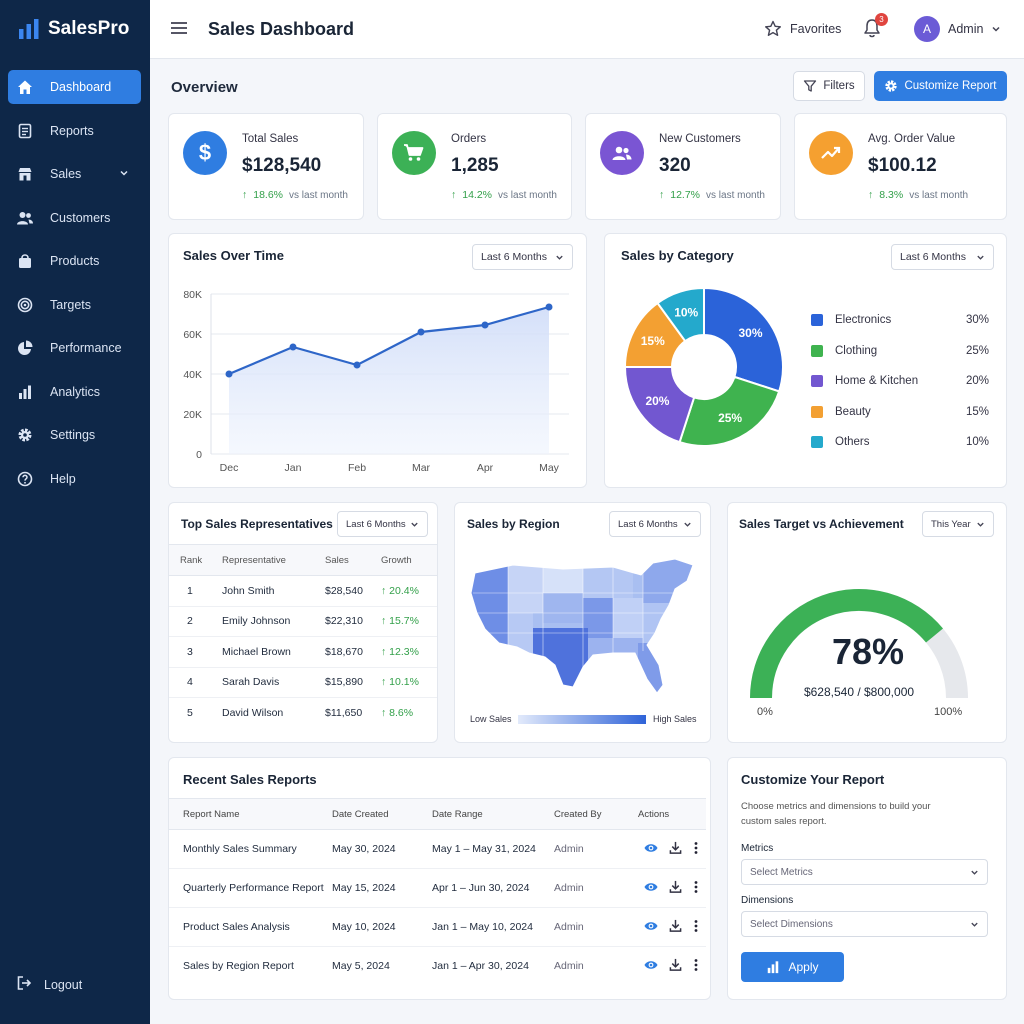 The width and height of the screenshot is (1024, 1024). Describe the element at coordinates (475, 165) in the screenshot. I see `kpi-value: 1,285` at that location.